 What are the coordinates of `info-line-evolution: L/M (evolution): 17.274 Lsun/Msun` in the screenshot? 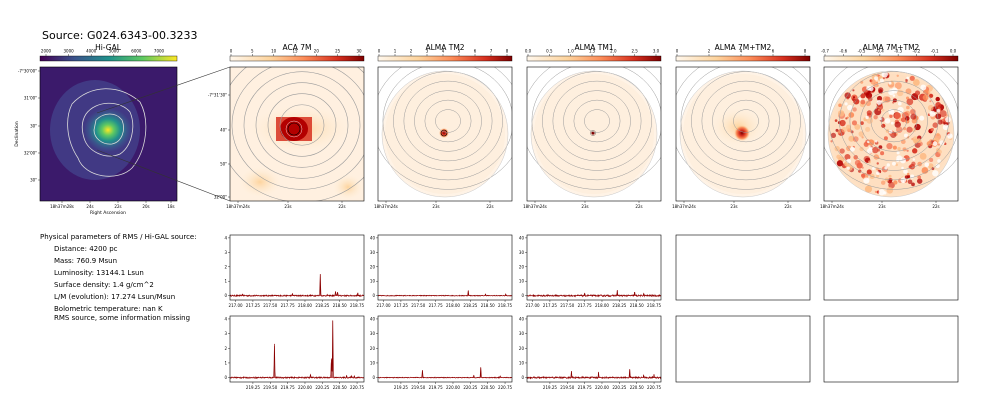 It's located at (115, 297).